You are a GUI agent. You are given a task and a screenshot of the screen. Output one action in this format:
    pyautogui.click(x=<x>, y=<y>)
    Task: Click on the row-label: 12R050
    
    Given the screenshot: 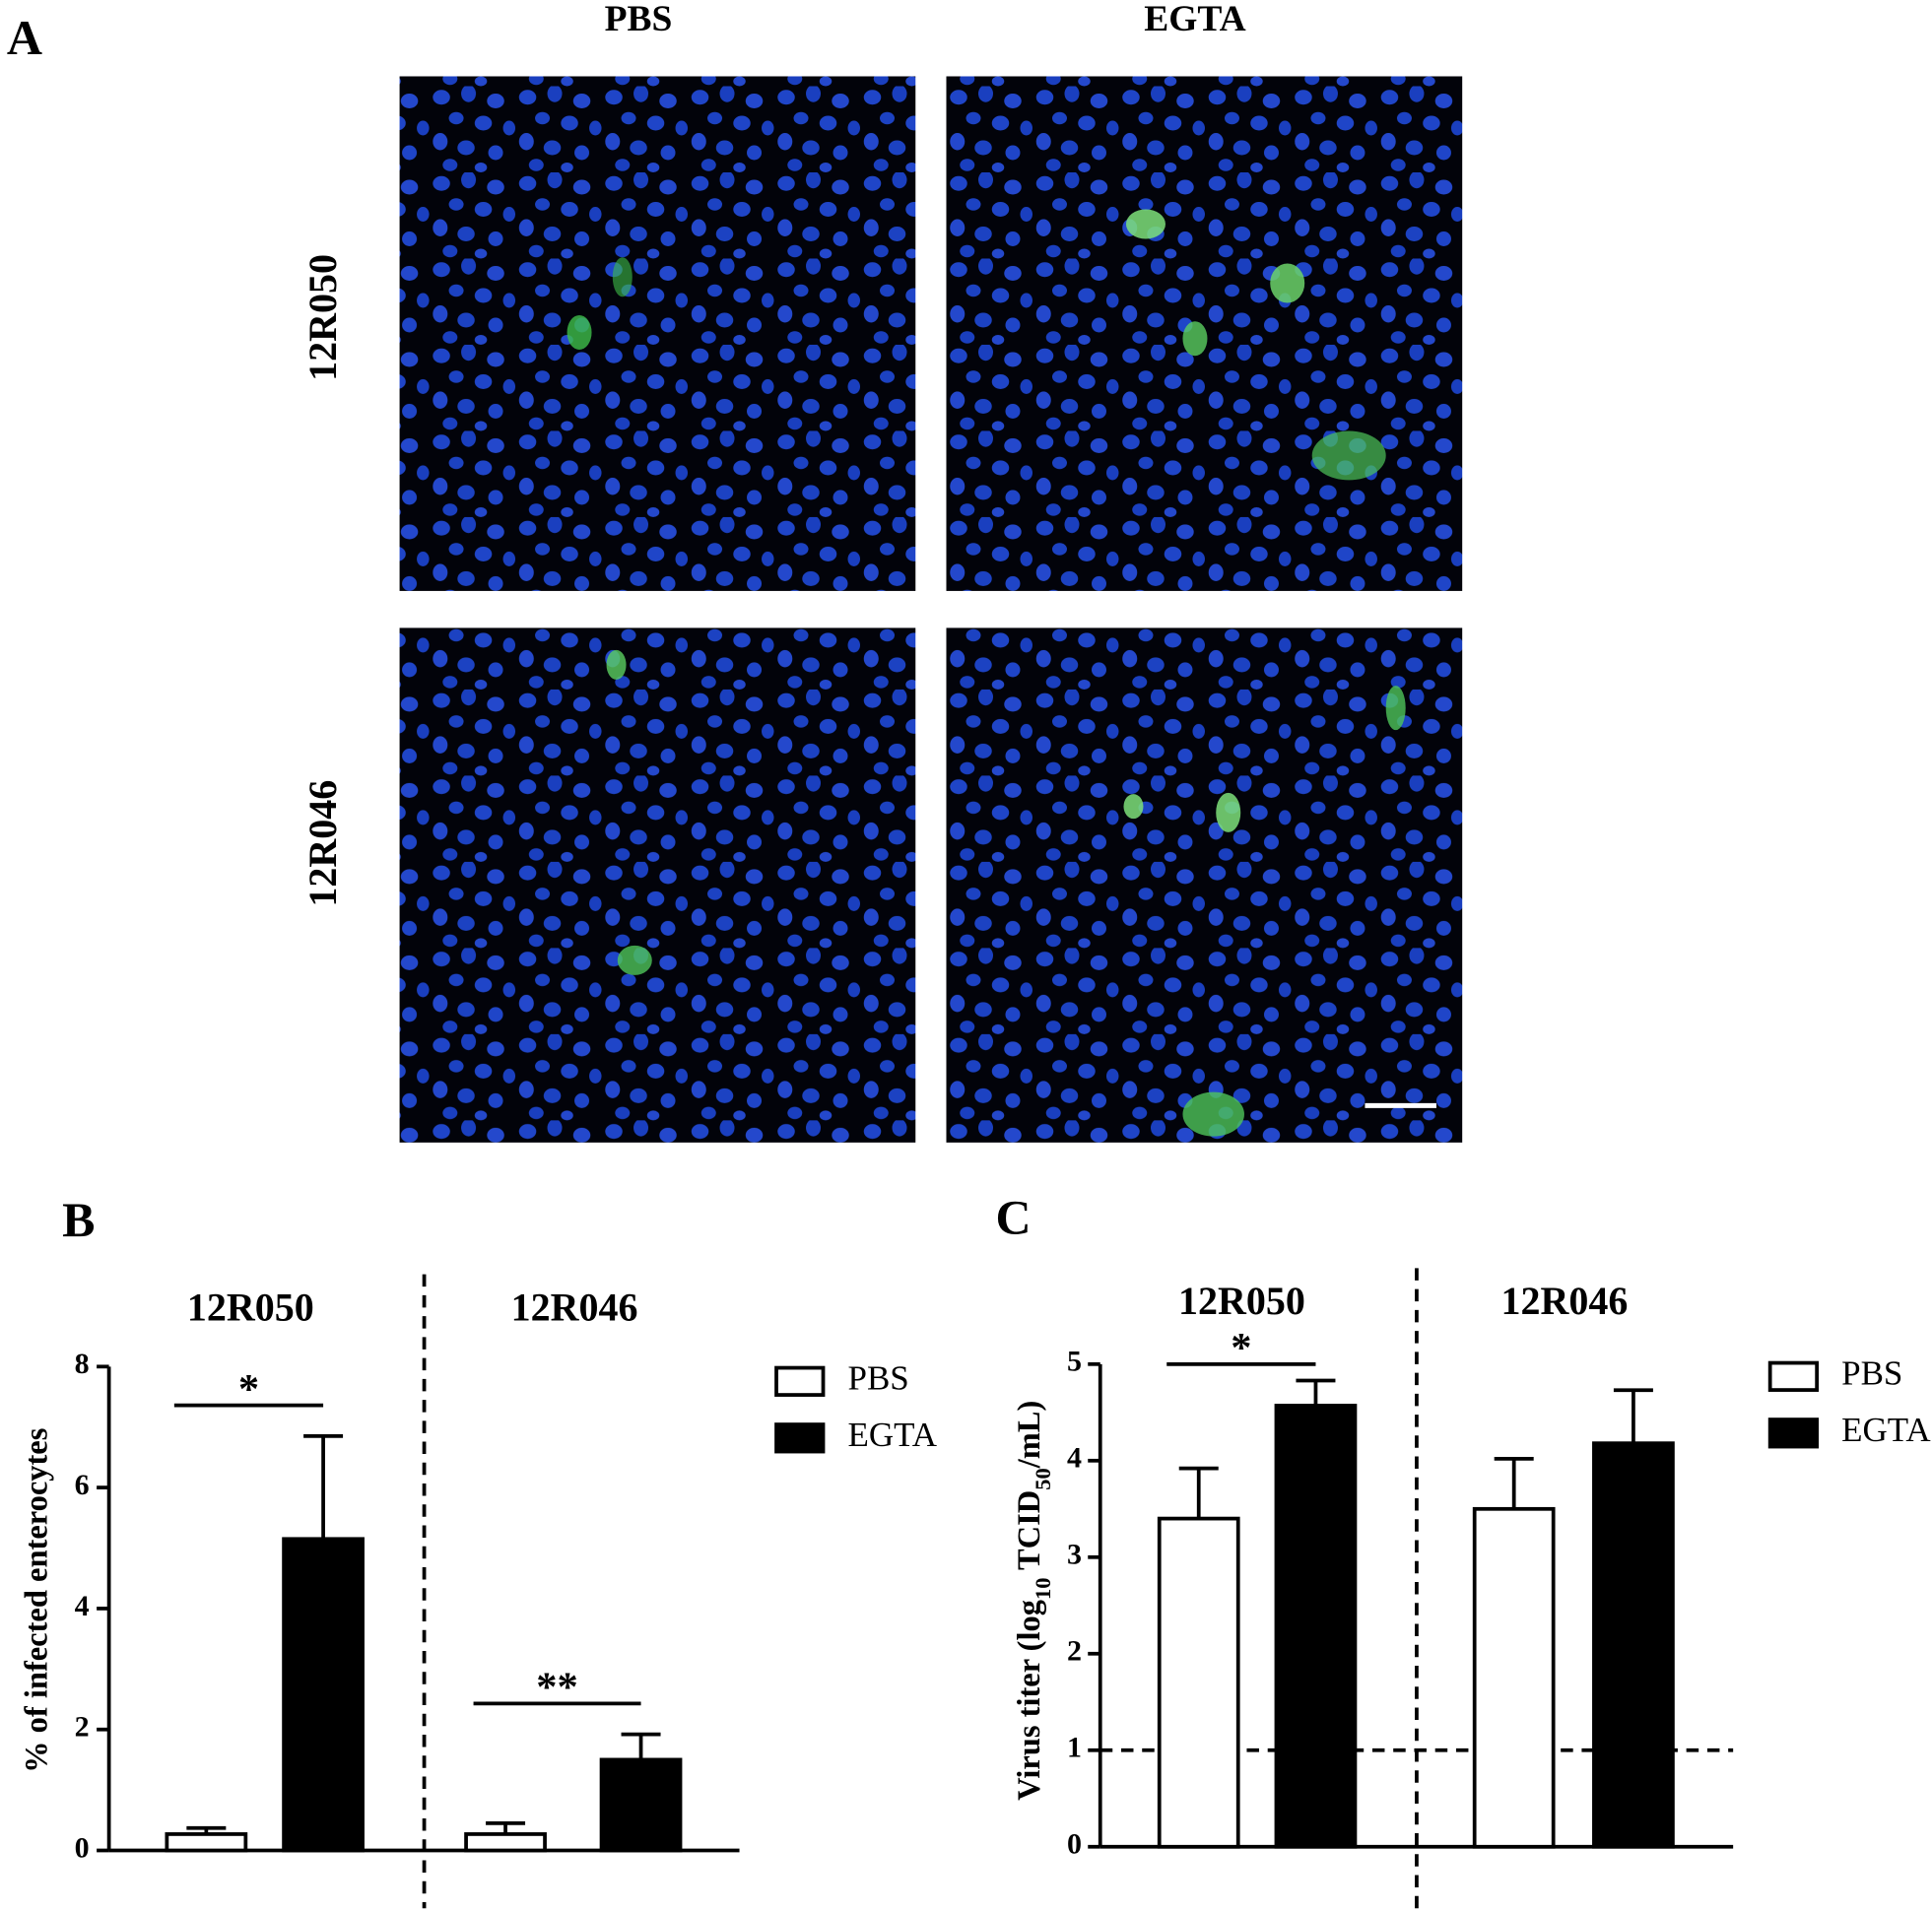 What is the action you would take?
    pyautogui.click(x=322, y=317)
    